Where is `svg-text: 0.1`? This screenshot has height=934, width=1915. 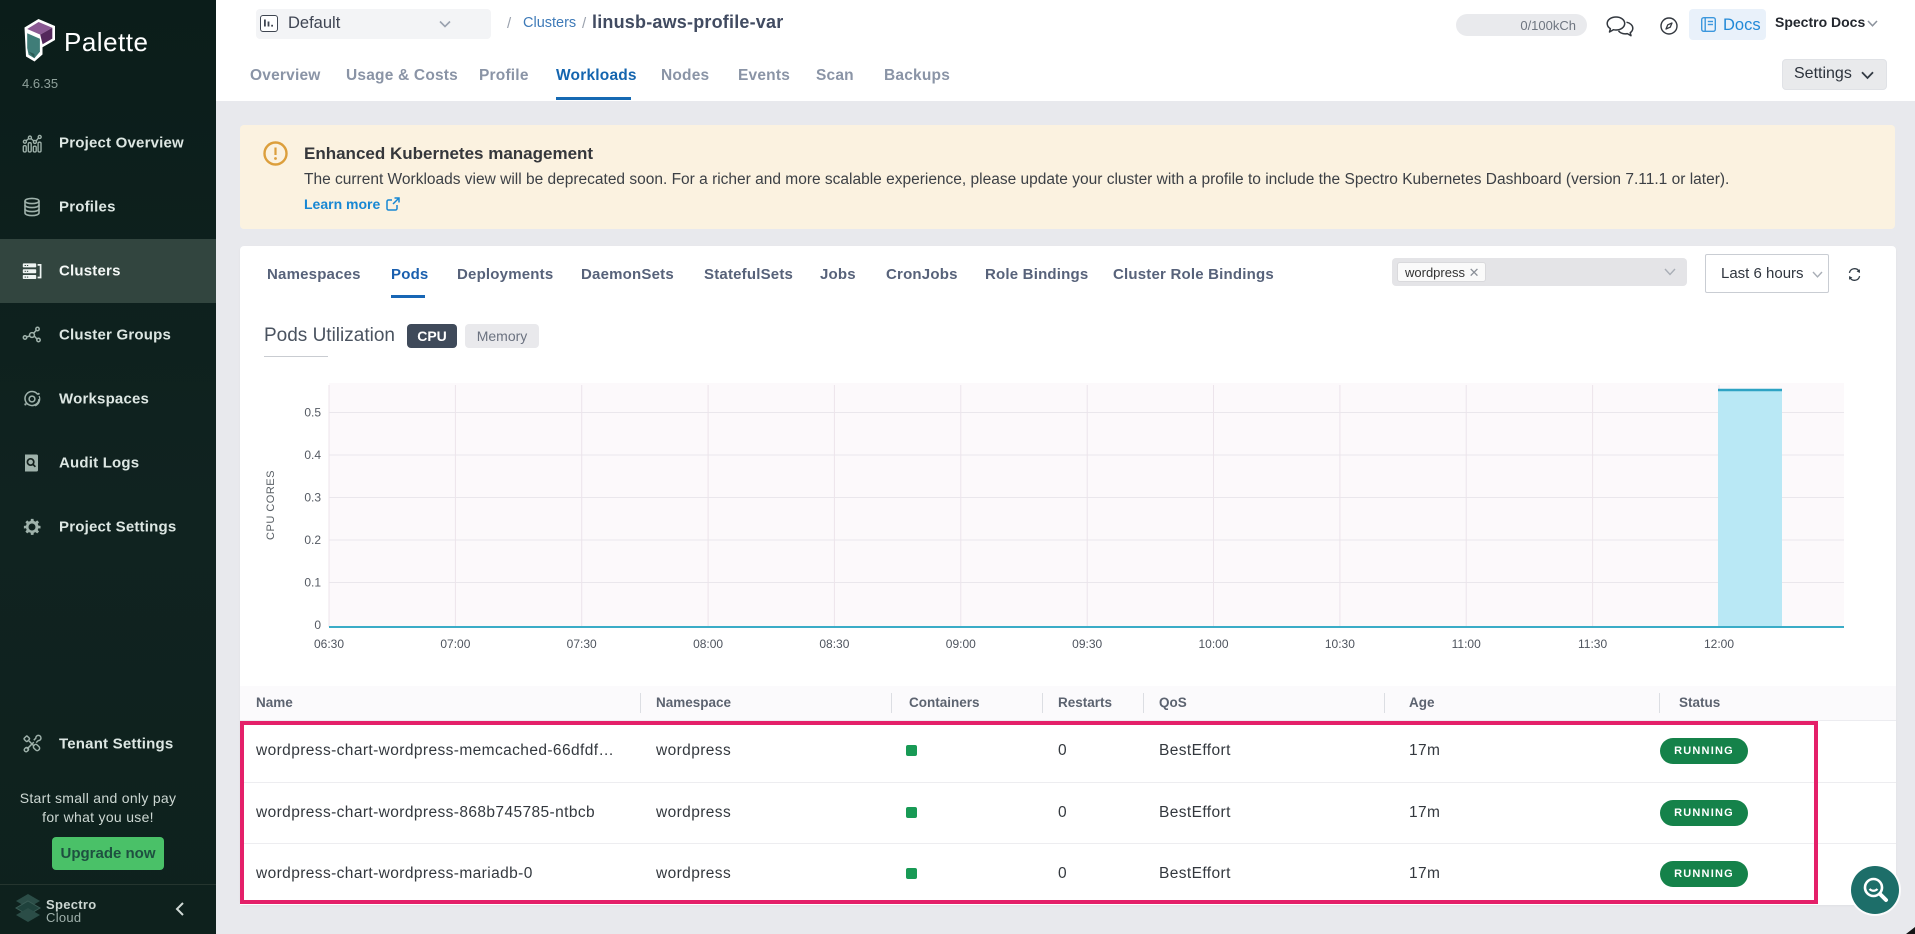 svg-text: 0.1 is located at coordinates (312, 583).